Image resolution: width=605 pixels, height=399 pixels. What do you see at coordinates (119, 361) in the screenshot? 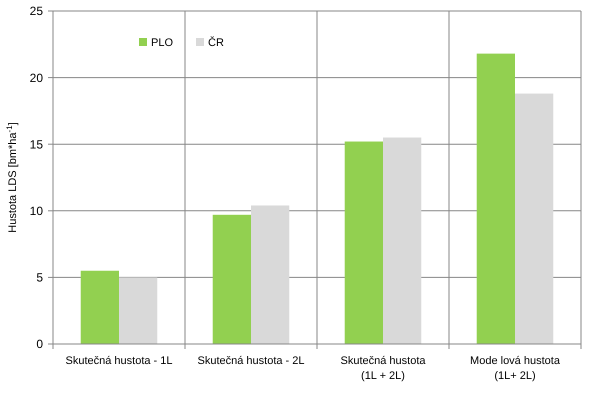
I see `x-tick-label: Skutečná hustota - 1L` at bounding box center [119, 361].